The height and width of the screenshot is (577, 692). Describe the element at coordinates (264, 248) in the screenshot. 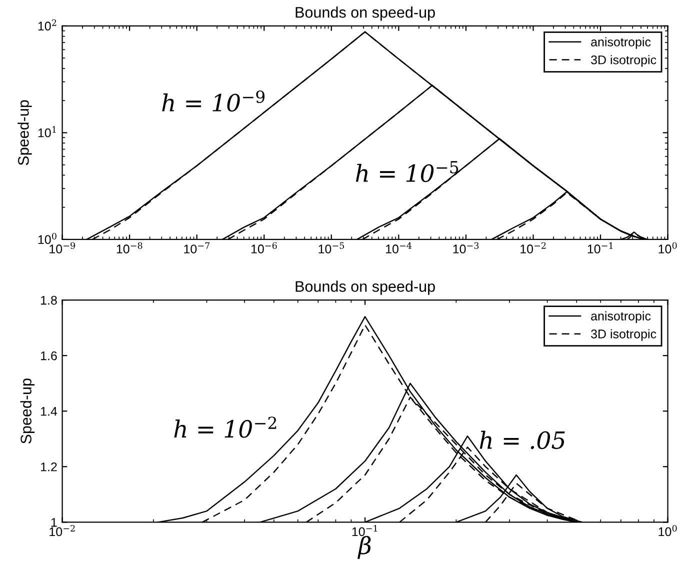

I see `x-tick-label: 10$^{−6}$` at that location.